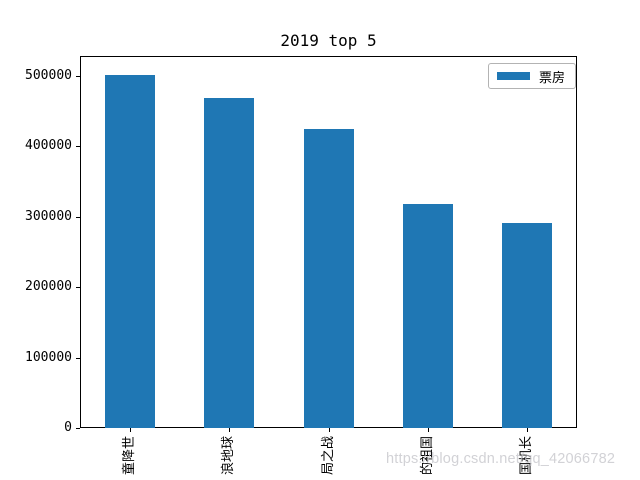 Image resolution: width=640 pixels, height=480 pixels. What do you see at coordinates (328, 455) in the screenshot?
I see `x-tick-label: 局之战` at bounding box center [328, 455].